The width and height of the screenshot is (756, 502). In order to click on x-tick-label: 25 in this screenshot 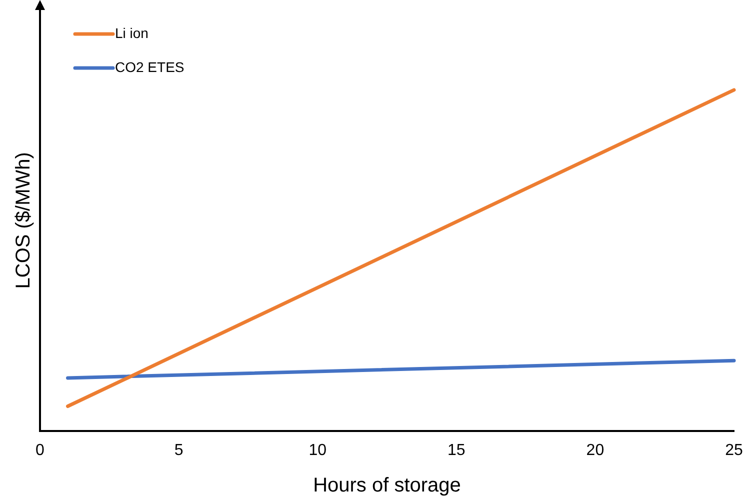, I will do `click(734, 450)`.